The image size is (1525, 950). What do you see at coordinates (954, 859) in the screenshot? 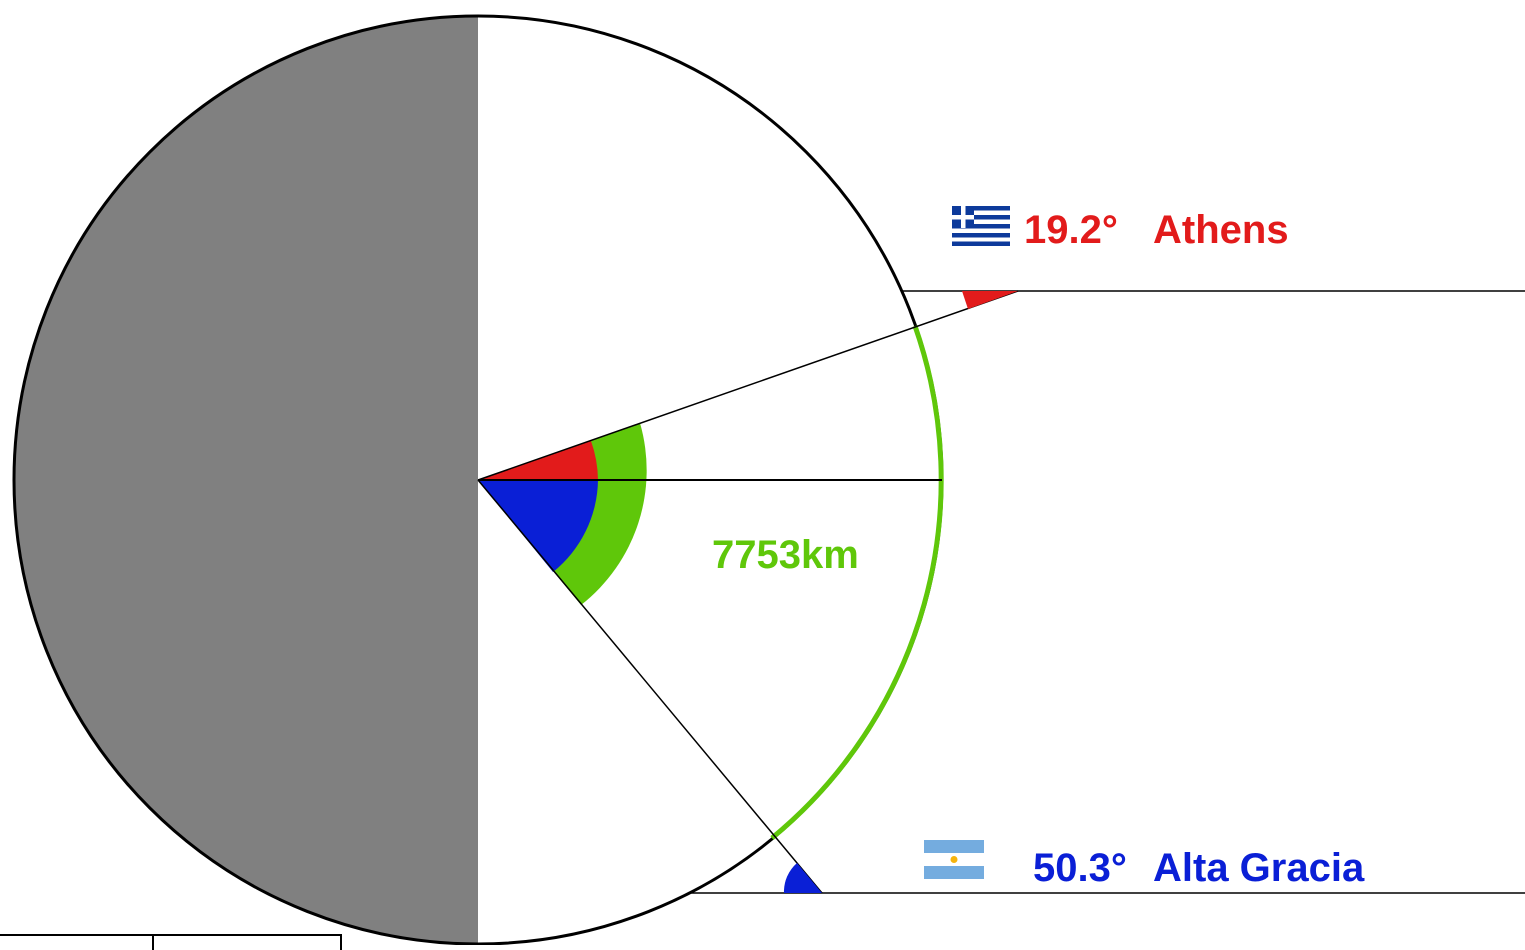
I see `flag-argentina-icon` at bounding box center [954, 859].